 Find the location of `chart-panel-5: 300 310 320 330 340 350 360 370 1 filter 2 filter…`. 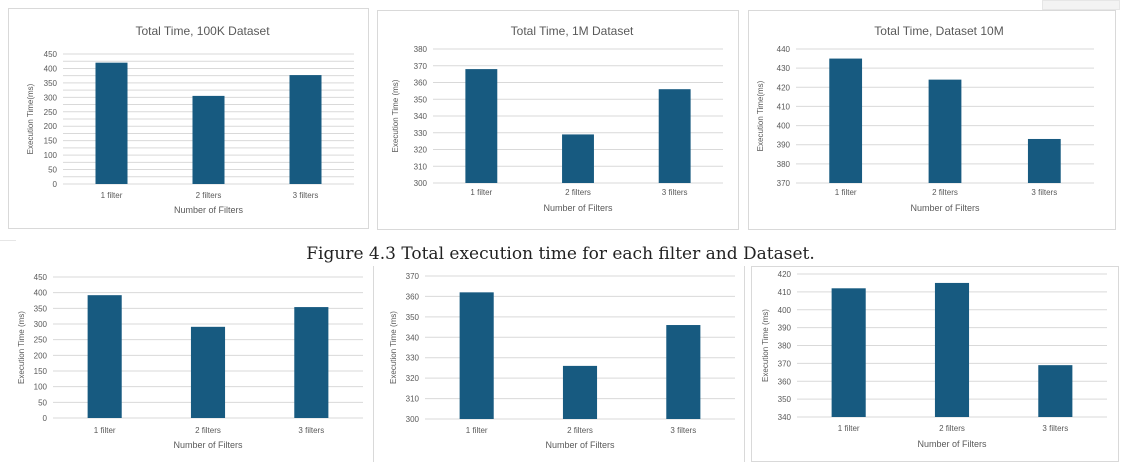

chart-panel-5: 300 310 320 330 340 350 360 370 1 filter 2 filter… is located at coordinates (562, 364).